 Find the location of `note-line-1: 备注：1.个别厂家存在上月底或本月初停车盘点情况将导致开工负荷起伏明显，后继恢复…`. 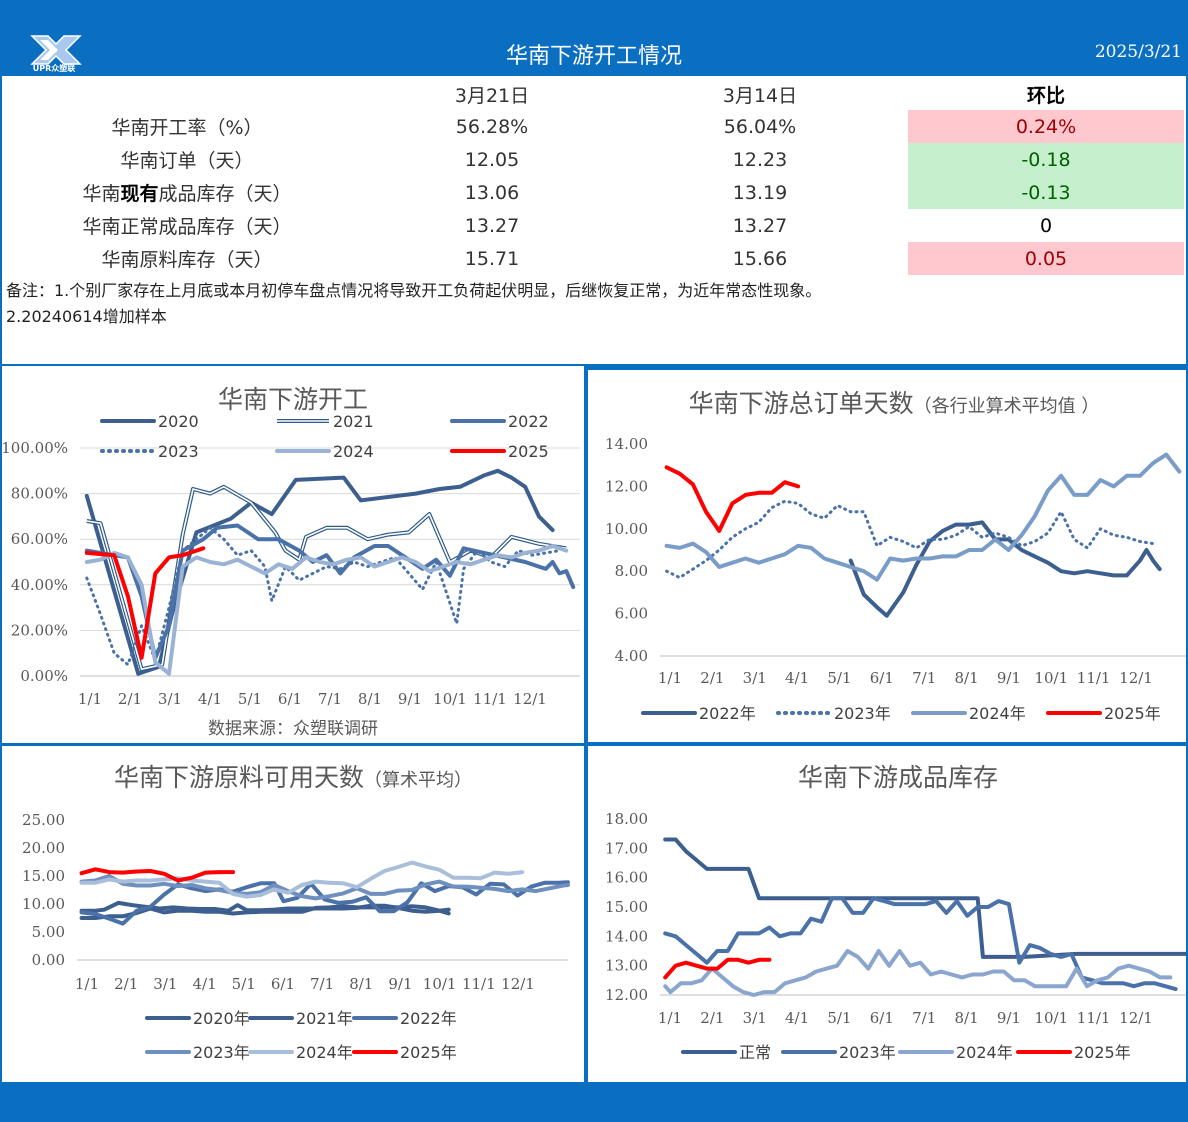

note-line-1: 备注：1.个别厂家存在上月底或本月初停车盘点情况将导致开工负荷起伏明显，后继恢复… is located at coordinates (414, 290).